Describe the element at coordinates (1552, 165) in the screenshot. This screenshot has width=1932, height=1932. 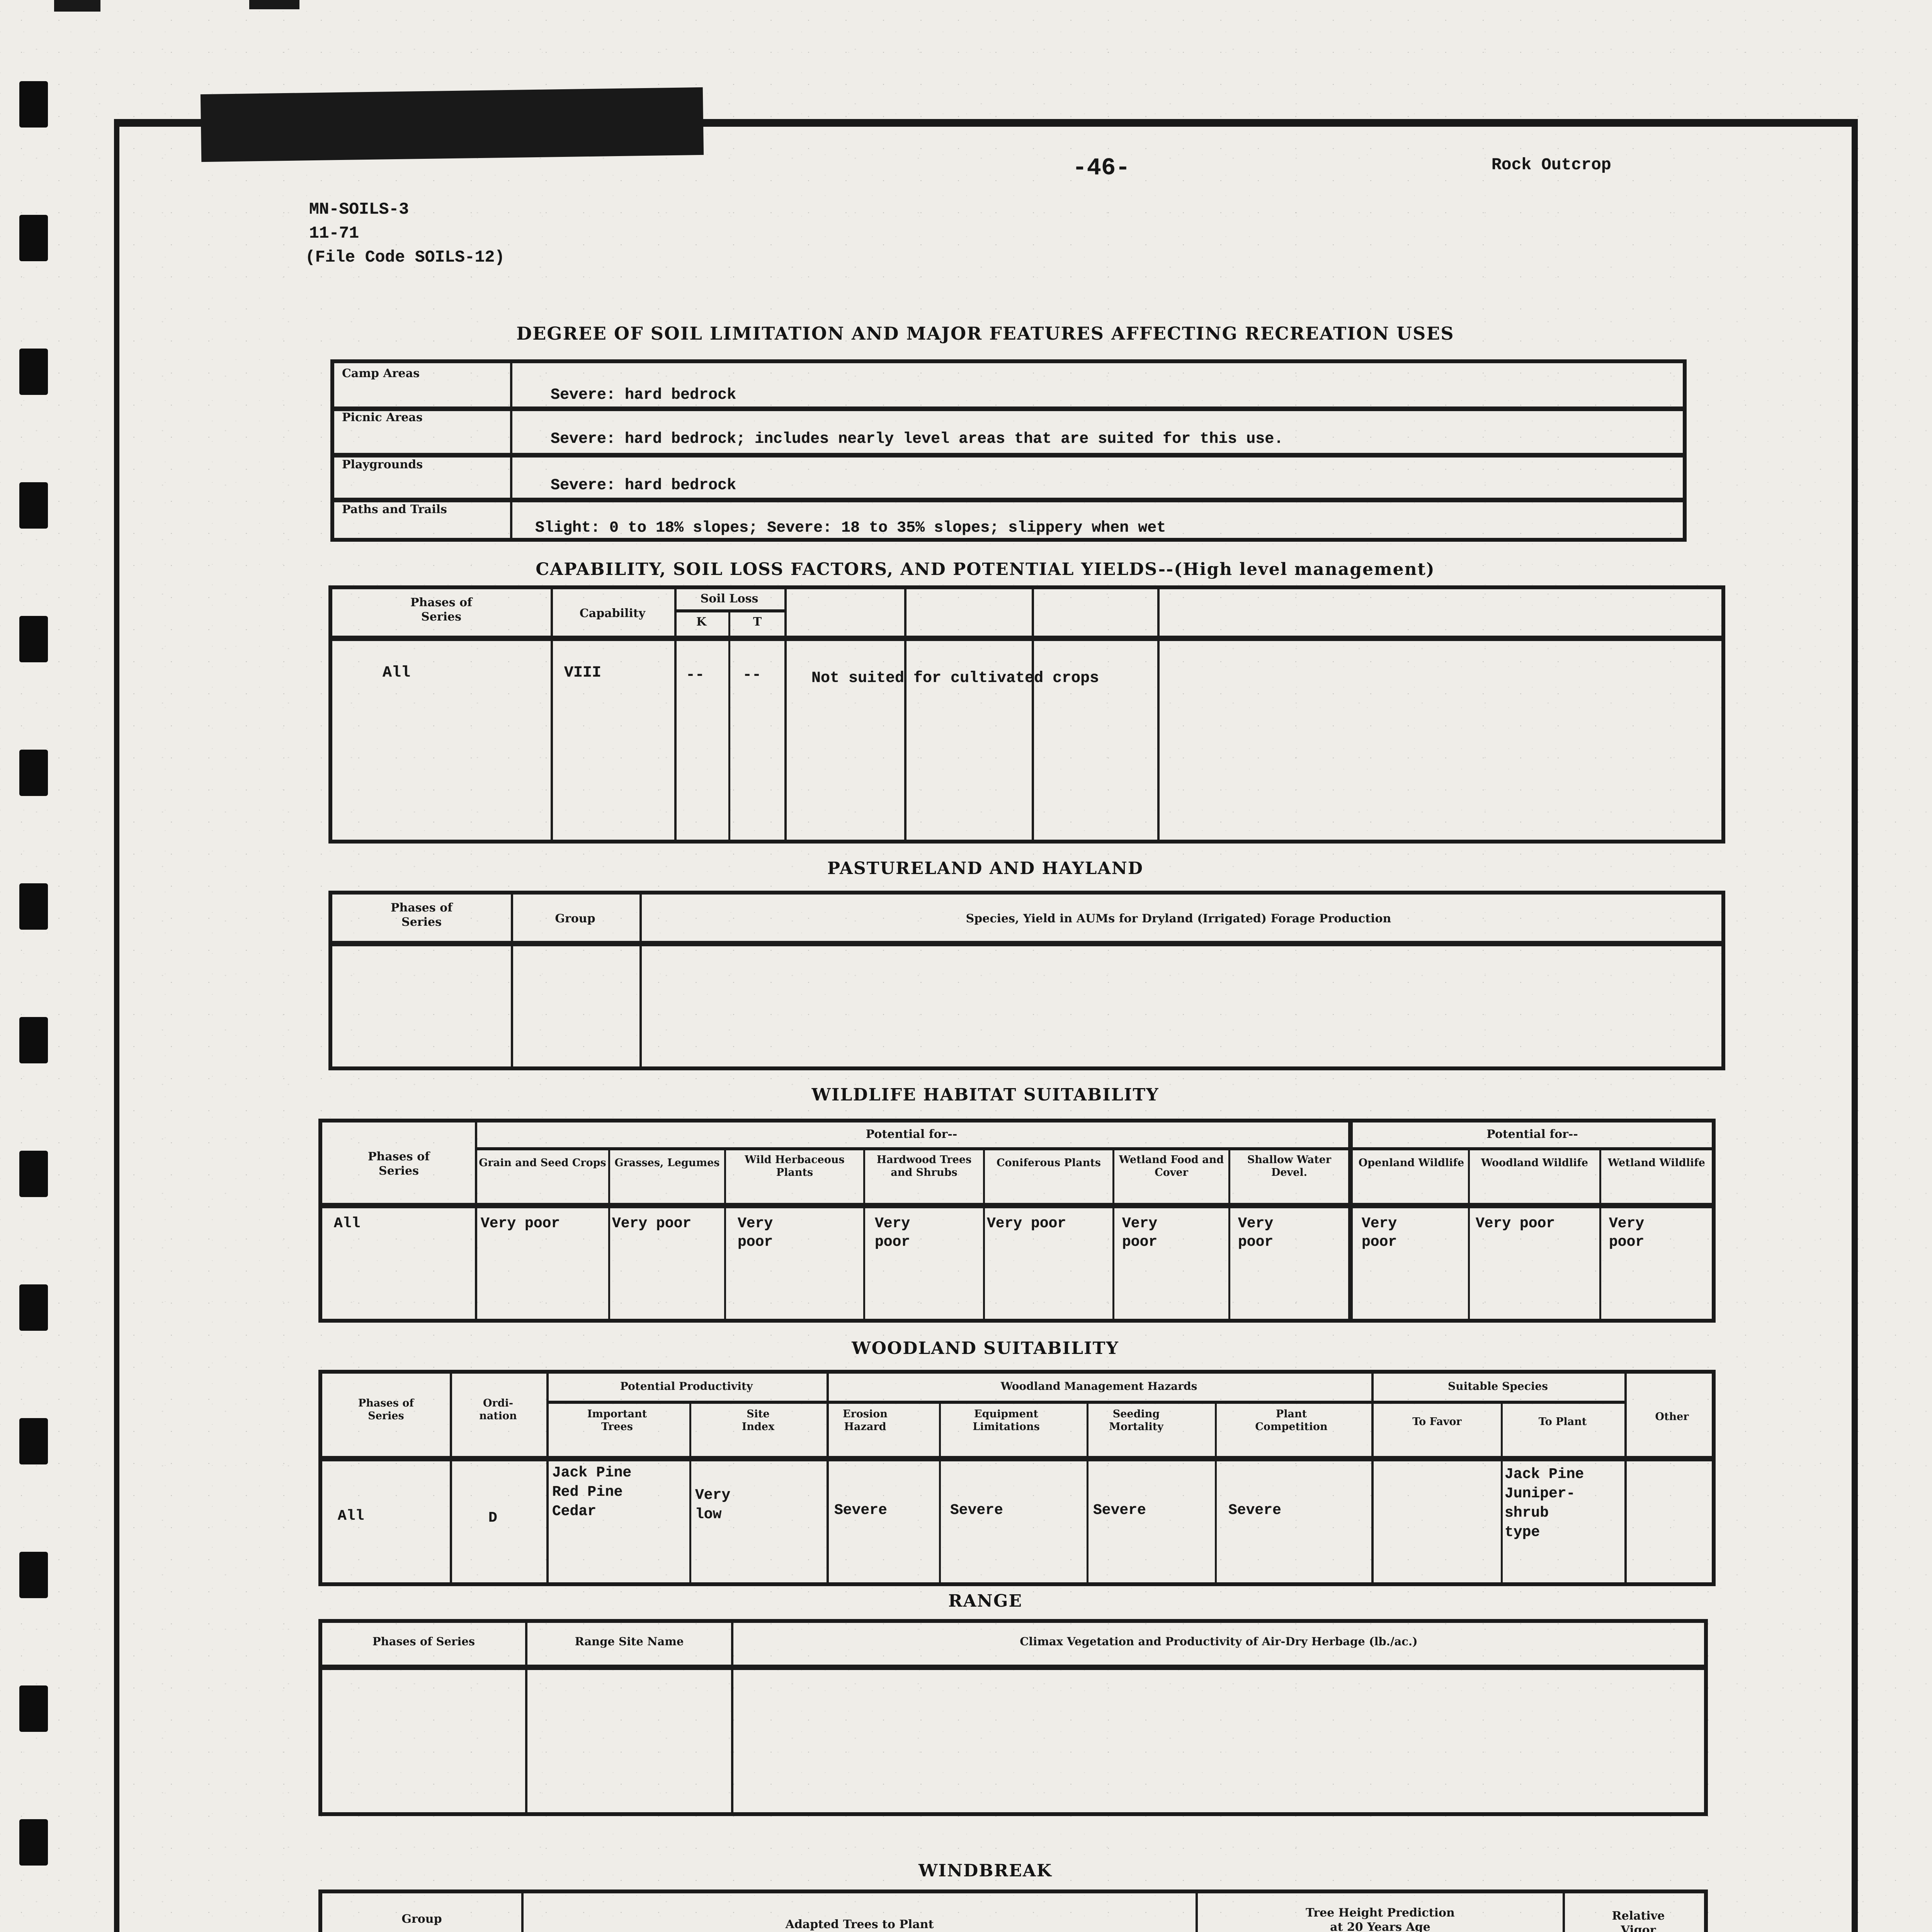
I see `map-unit-label: Rock Outcrop` at that location.